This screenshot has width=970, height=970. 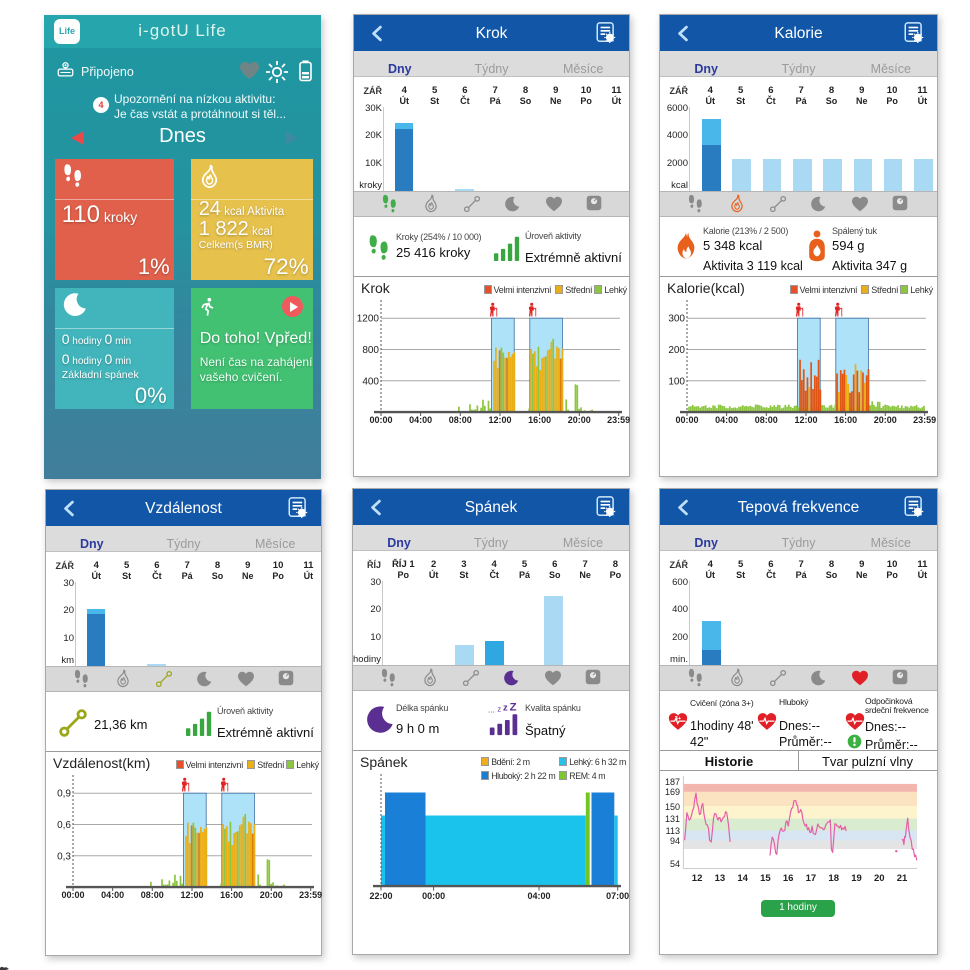 I want to click on svg-text: 300, so click(x=676, y=319).